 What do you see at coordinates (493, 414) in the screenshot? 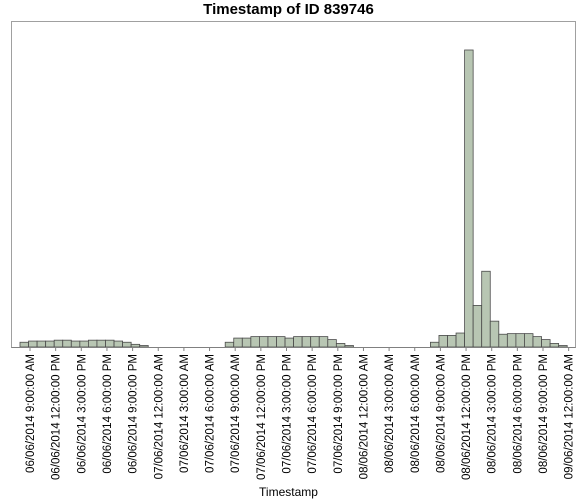
I see `x-tick-label: 08/06/2014 3:00:00 PM` at bounding box center [493, 414].